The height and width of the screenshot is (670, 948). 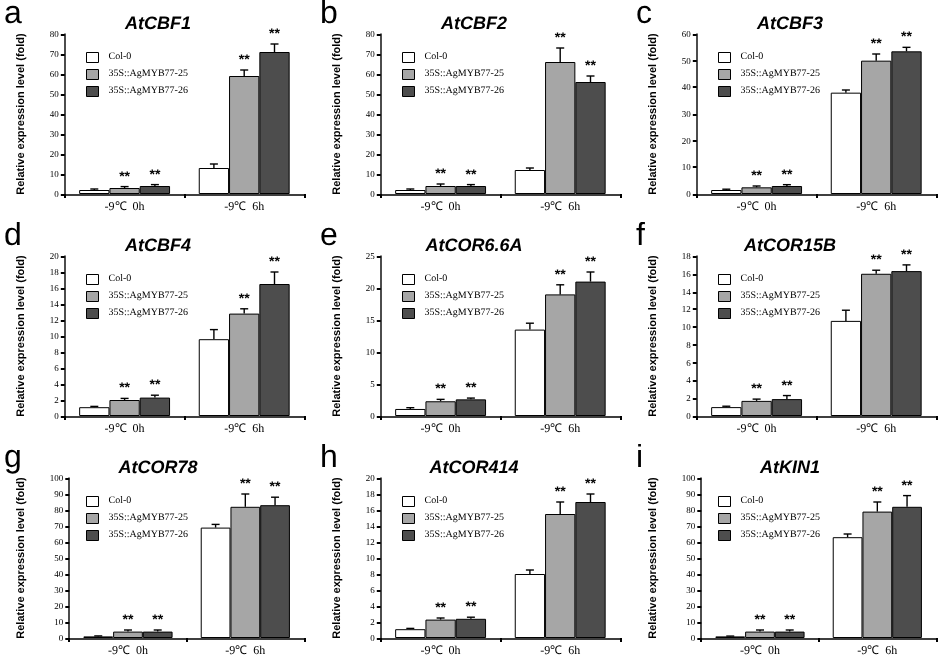 What do you see at coordinates (640, 458) in the screenshot?
I see `text: i` at bounding box center [640, 458].